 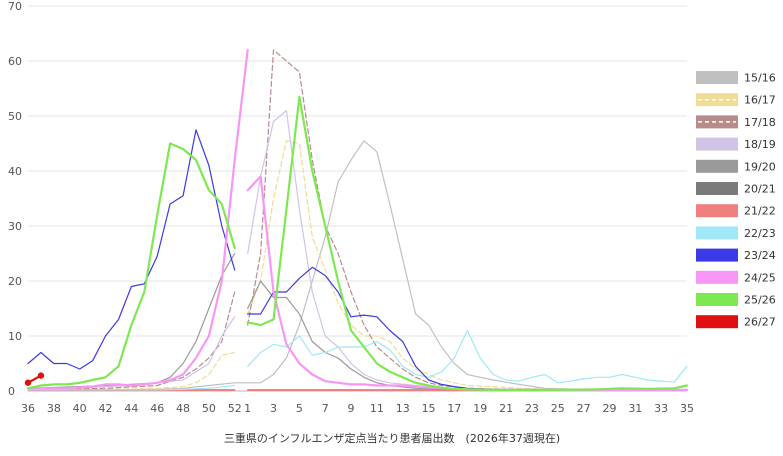 What do you see at coordinates (480, 408) in the screenshot?
I see `x-tick-label: 19` at bounding box center [480, 408].